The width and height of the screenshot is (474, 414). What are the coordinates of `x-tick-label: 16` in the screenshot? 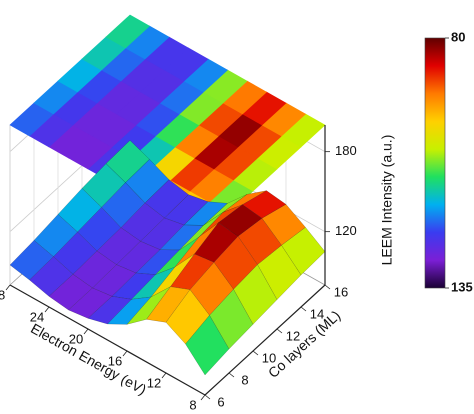 It's located at (115, 360).